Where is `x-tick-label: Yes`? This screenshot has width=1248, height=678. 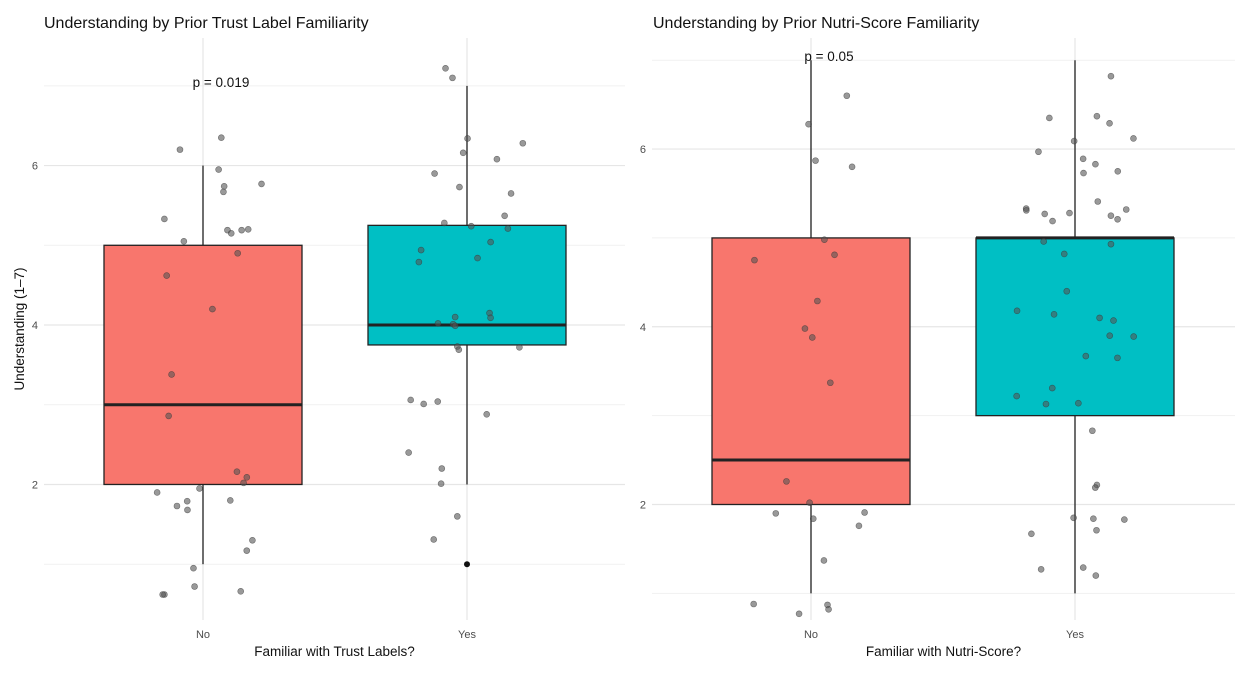 x-tick-label: Yes is located at coordinates (1075, 635).